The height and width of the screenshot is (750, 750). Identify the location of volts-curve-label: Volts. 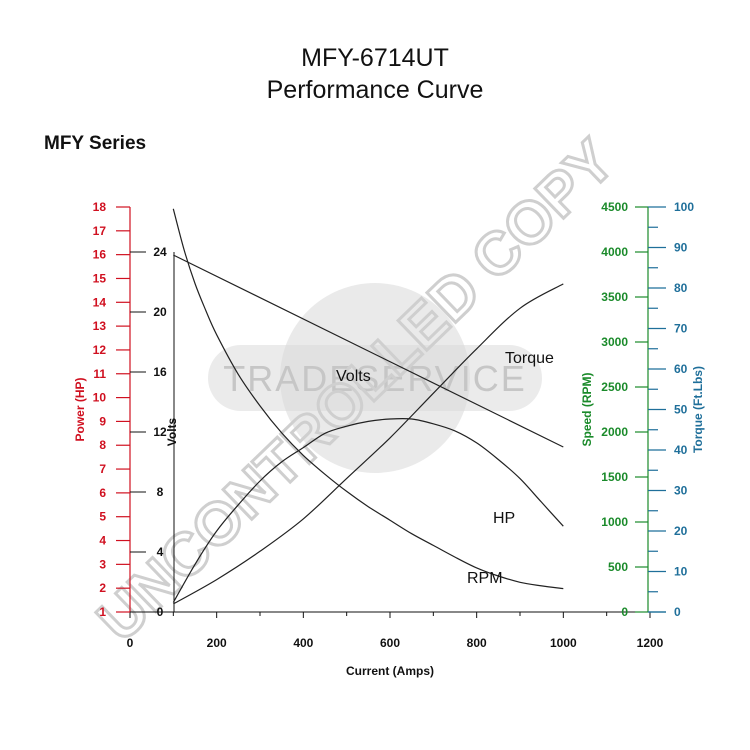
(353, 376).